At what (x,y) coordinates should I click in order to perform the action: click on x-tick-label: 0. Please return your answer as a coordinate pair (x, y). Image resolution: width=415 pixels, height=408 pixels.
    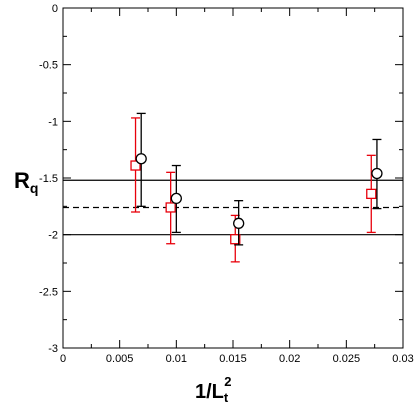
    Looking at the image, I should click on (63, 359).